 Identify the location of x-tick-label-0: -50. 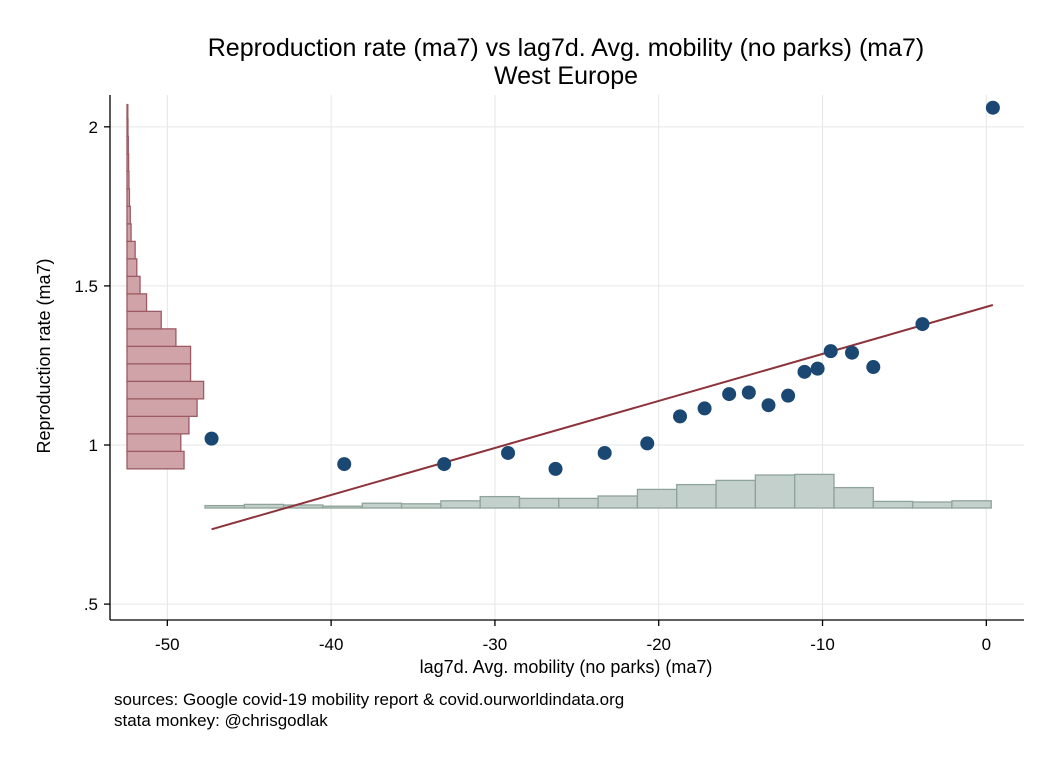
(167, 644).